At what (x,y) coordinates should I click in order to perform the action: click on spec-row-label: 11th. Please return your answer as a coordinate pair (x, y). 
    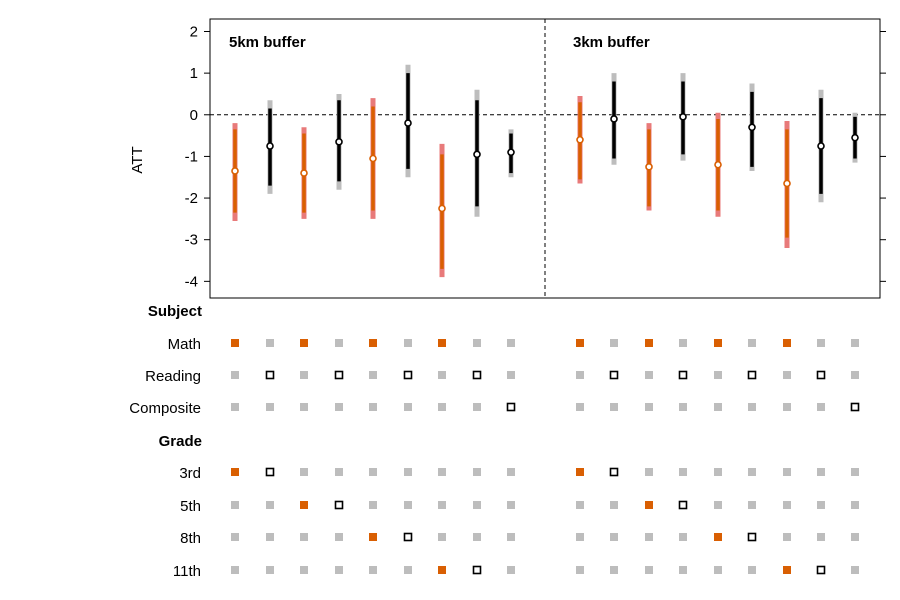
    Looking at the image, I should click on (187, 571).